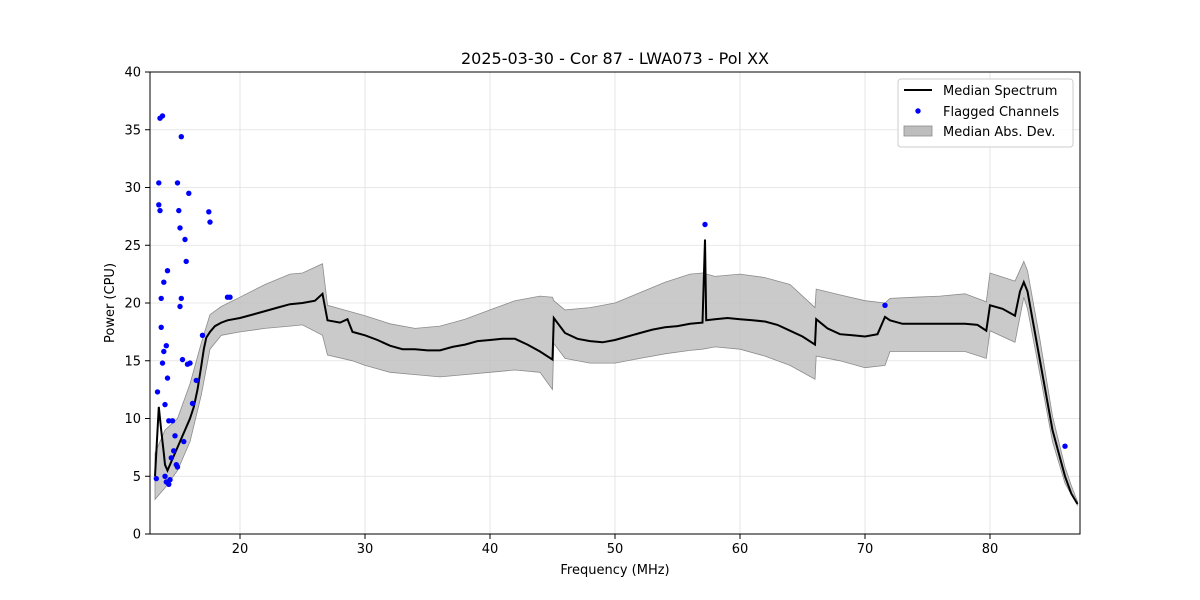  What do you see at coordinates (132, 361) in the screenshot?
I see `y-tick-label: 15` at bounding box center [132, 361].